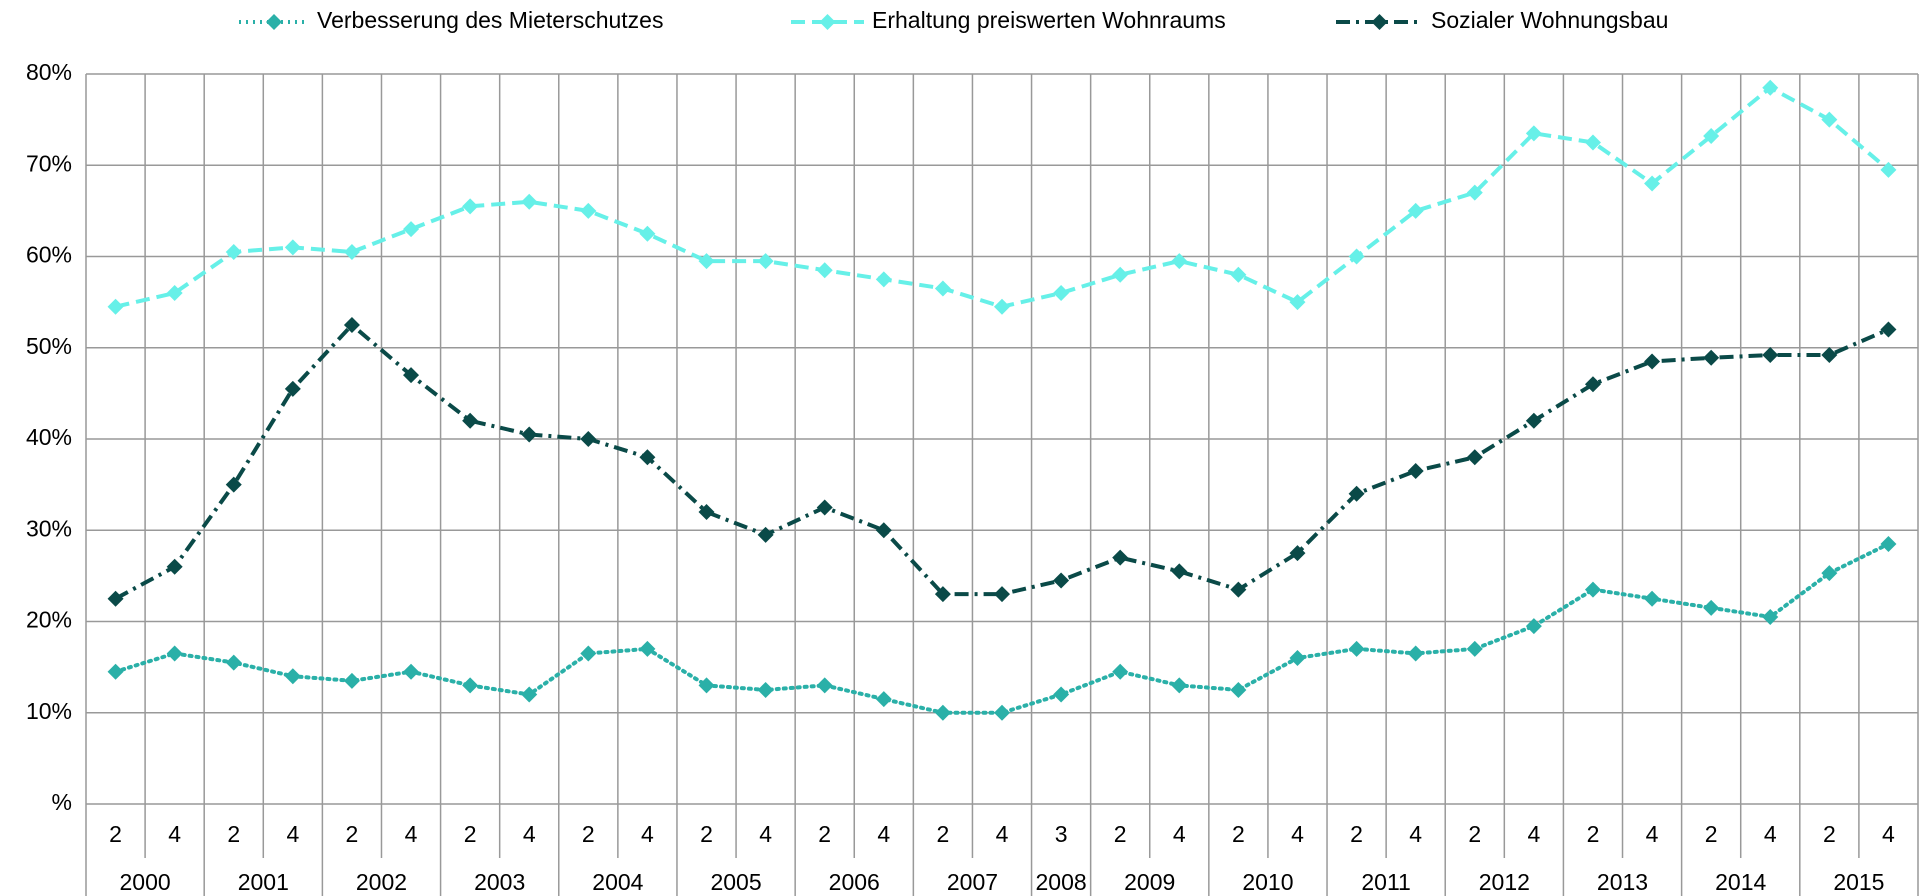  I want to click on year-label: 2012, so click(1504, 882).